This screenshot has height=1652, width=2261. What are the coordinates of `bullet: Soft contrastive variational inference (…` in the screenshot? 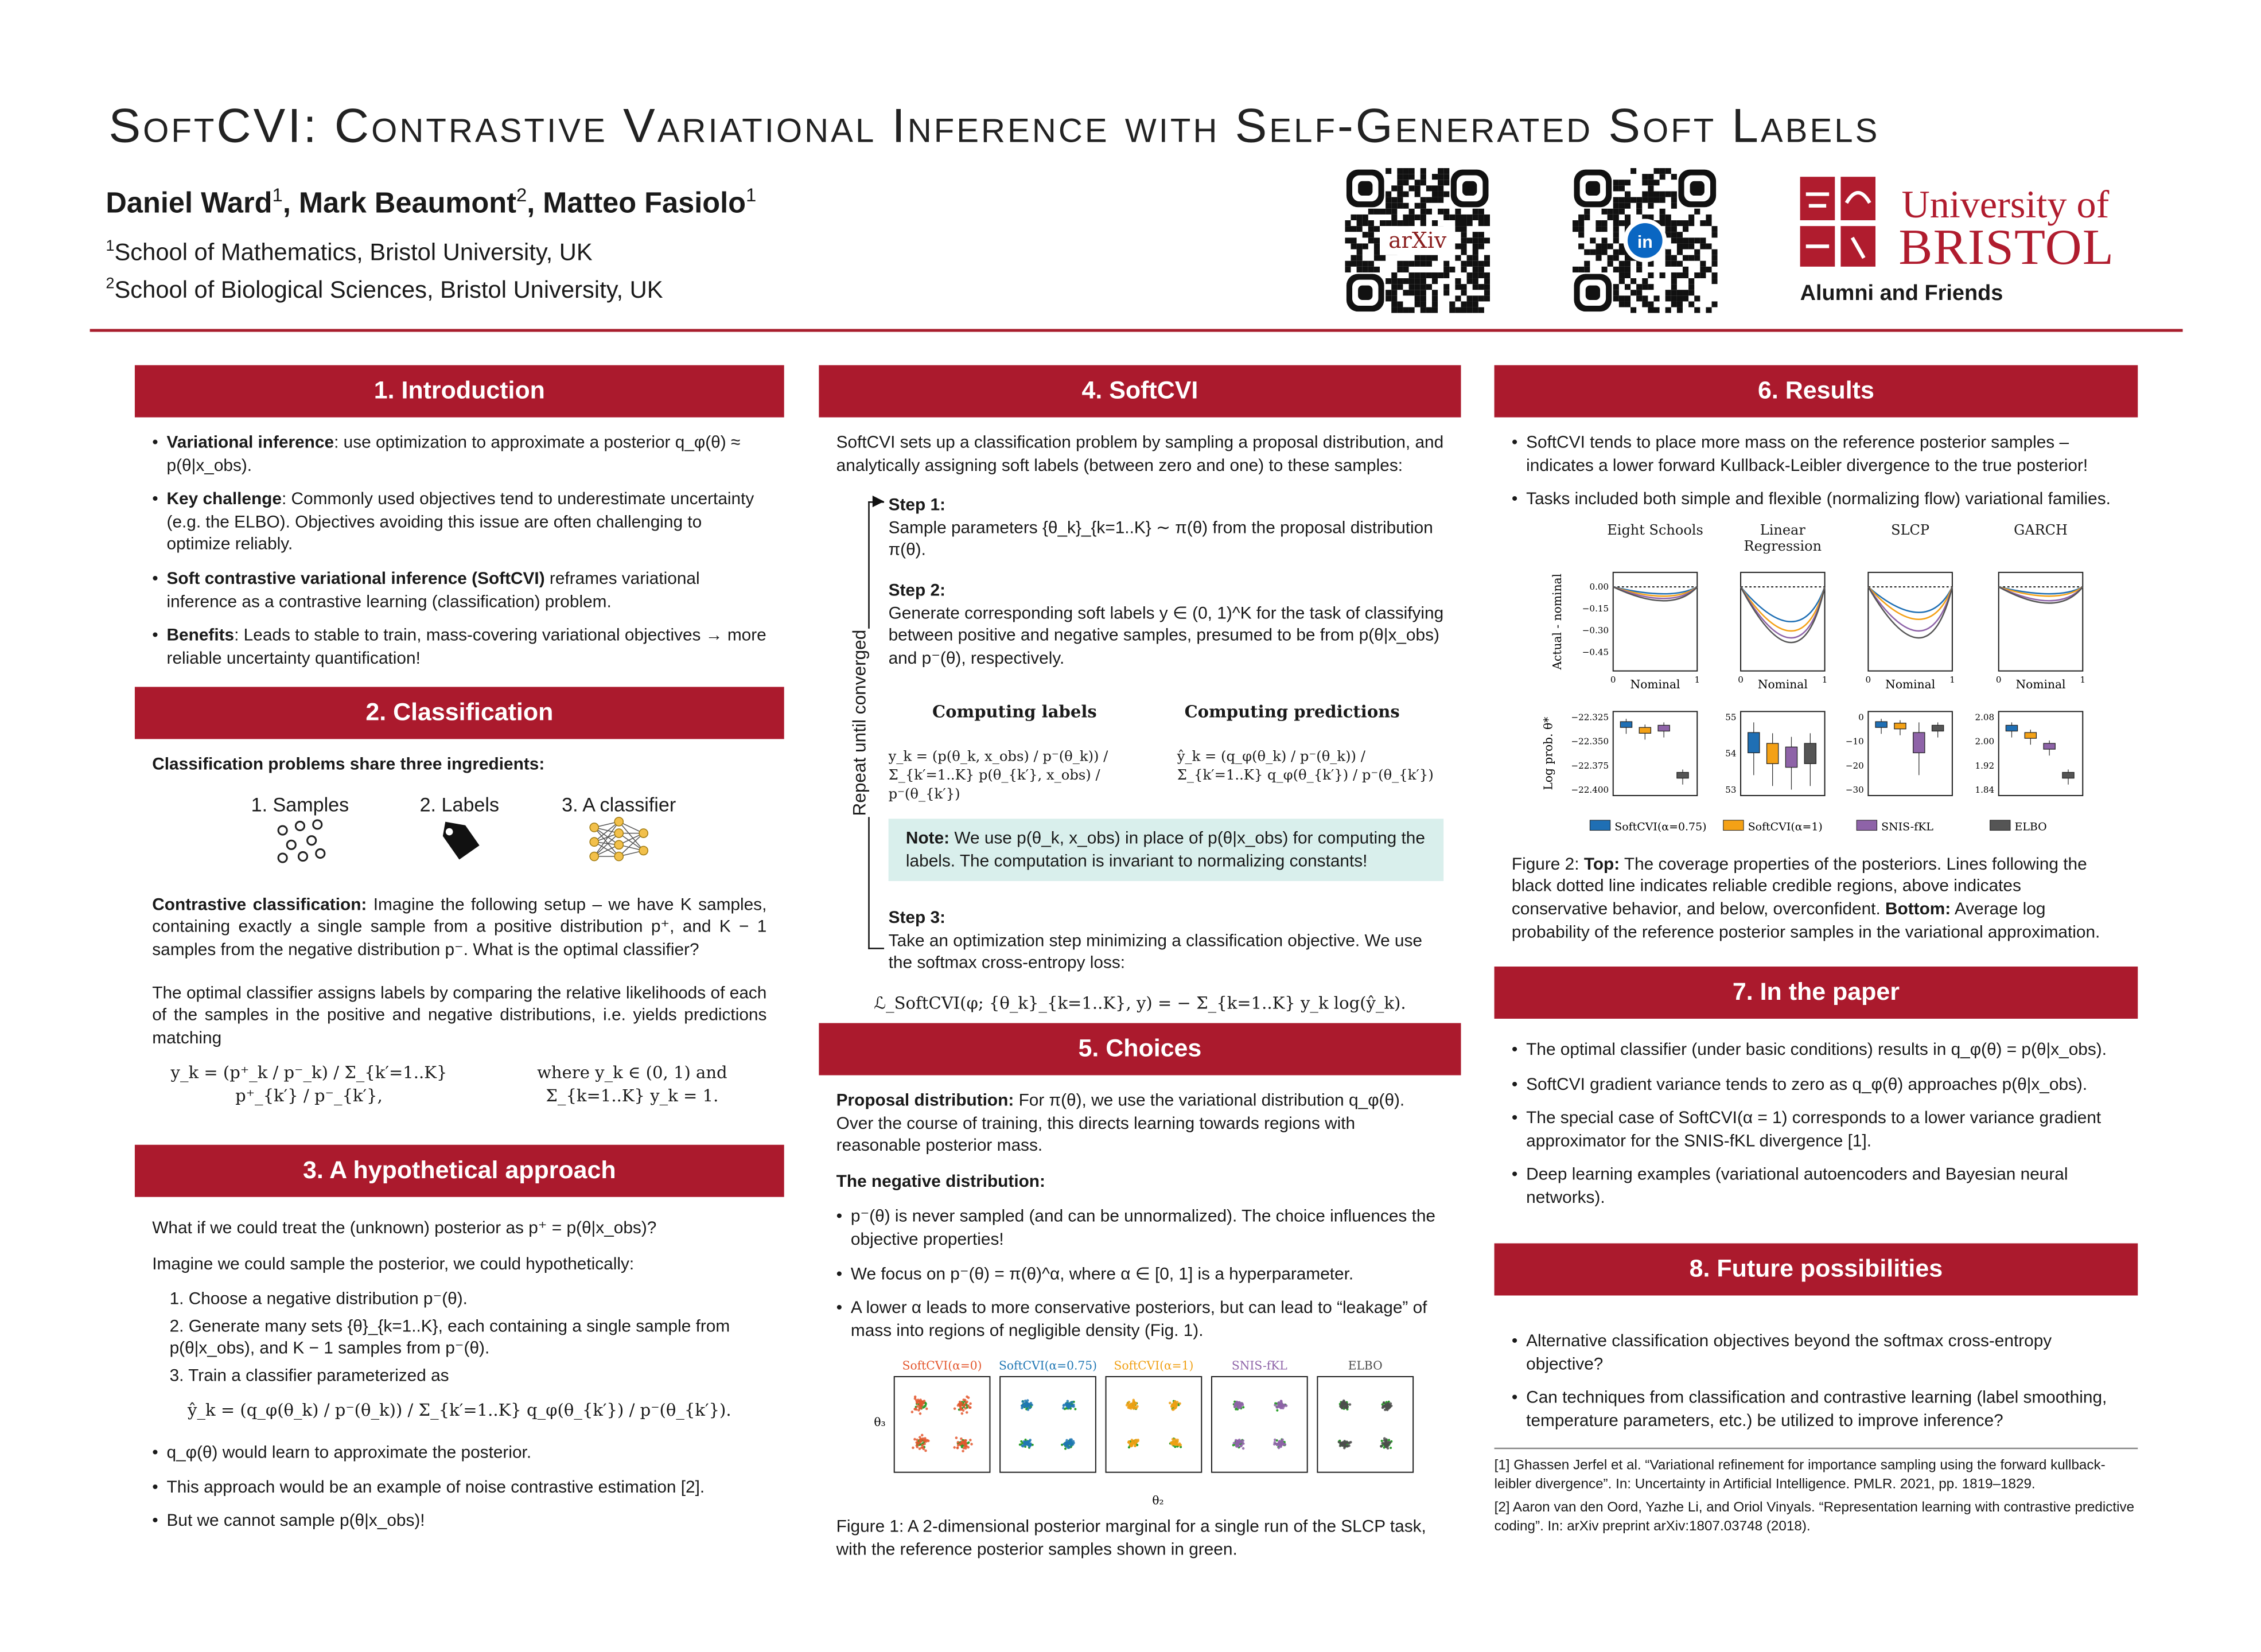 It's located at (459, 590).